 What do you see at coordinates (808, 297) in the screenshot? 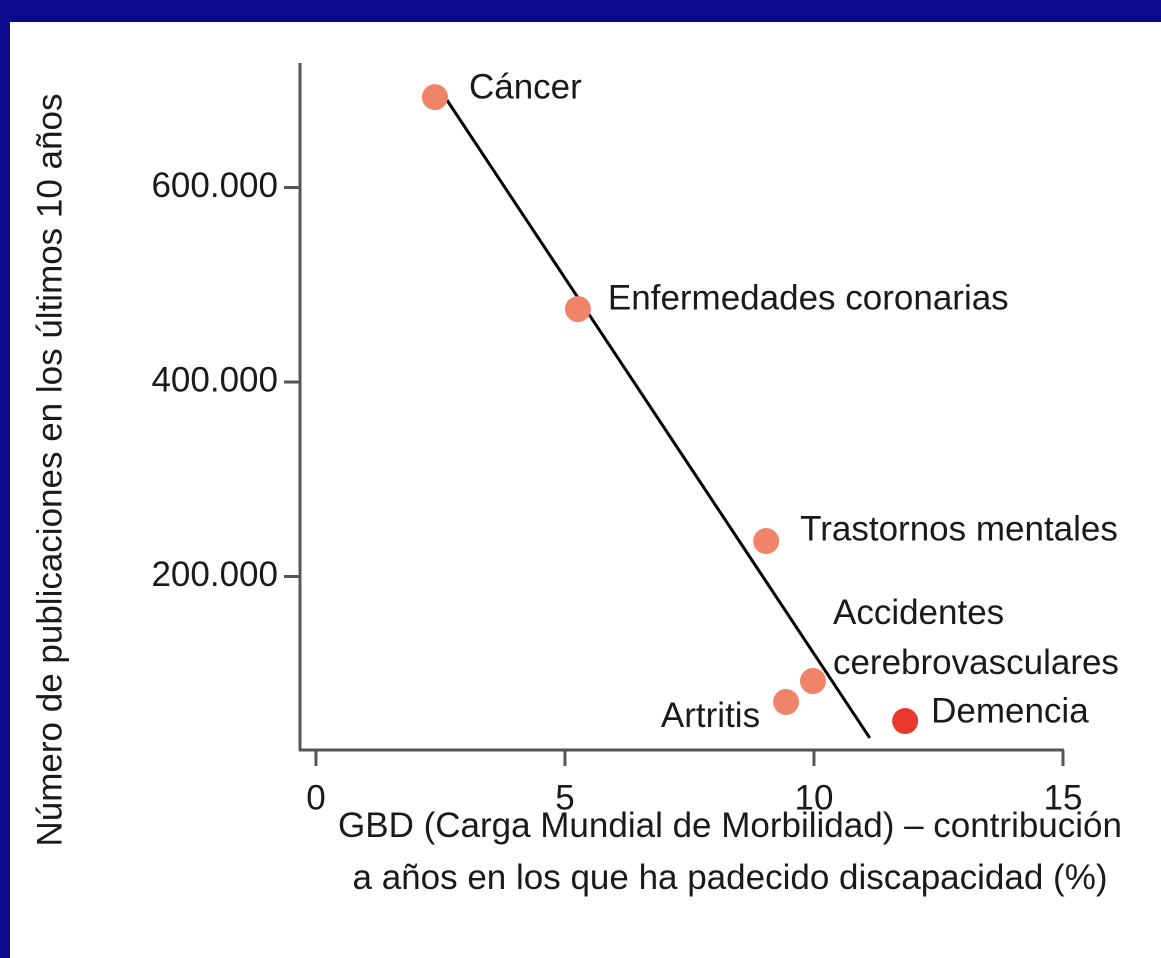
I see `point-label: Enfermedades coronarias` at bounding box center [808, 297].